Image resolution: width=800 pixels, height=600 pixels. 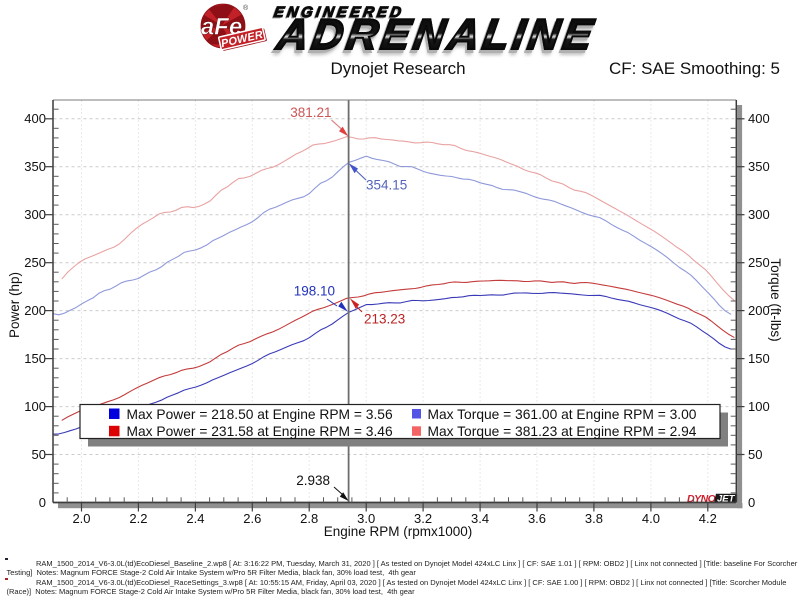 I want to click on svg-text: JET, so click(x=726, y=499).